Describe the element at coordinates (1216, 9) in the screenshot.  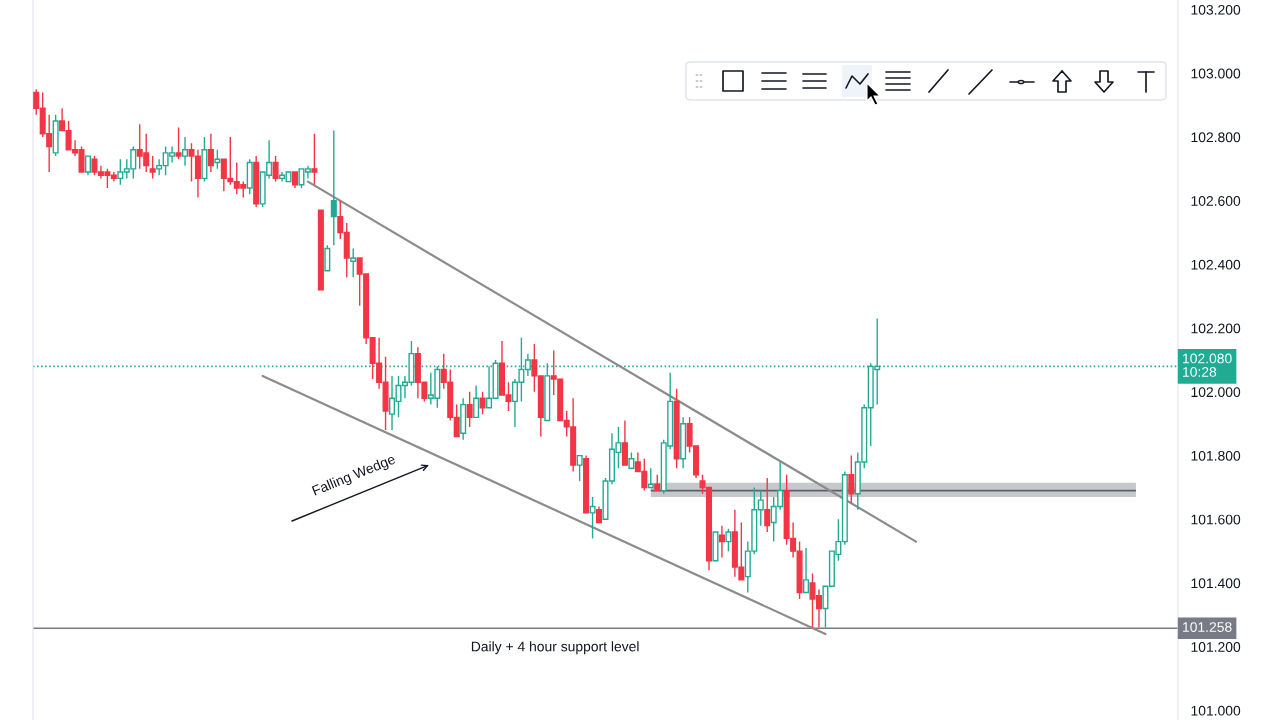
I see `y-tick-label: 103.200` at that location.